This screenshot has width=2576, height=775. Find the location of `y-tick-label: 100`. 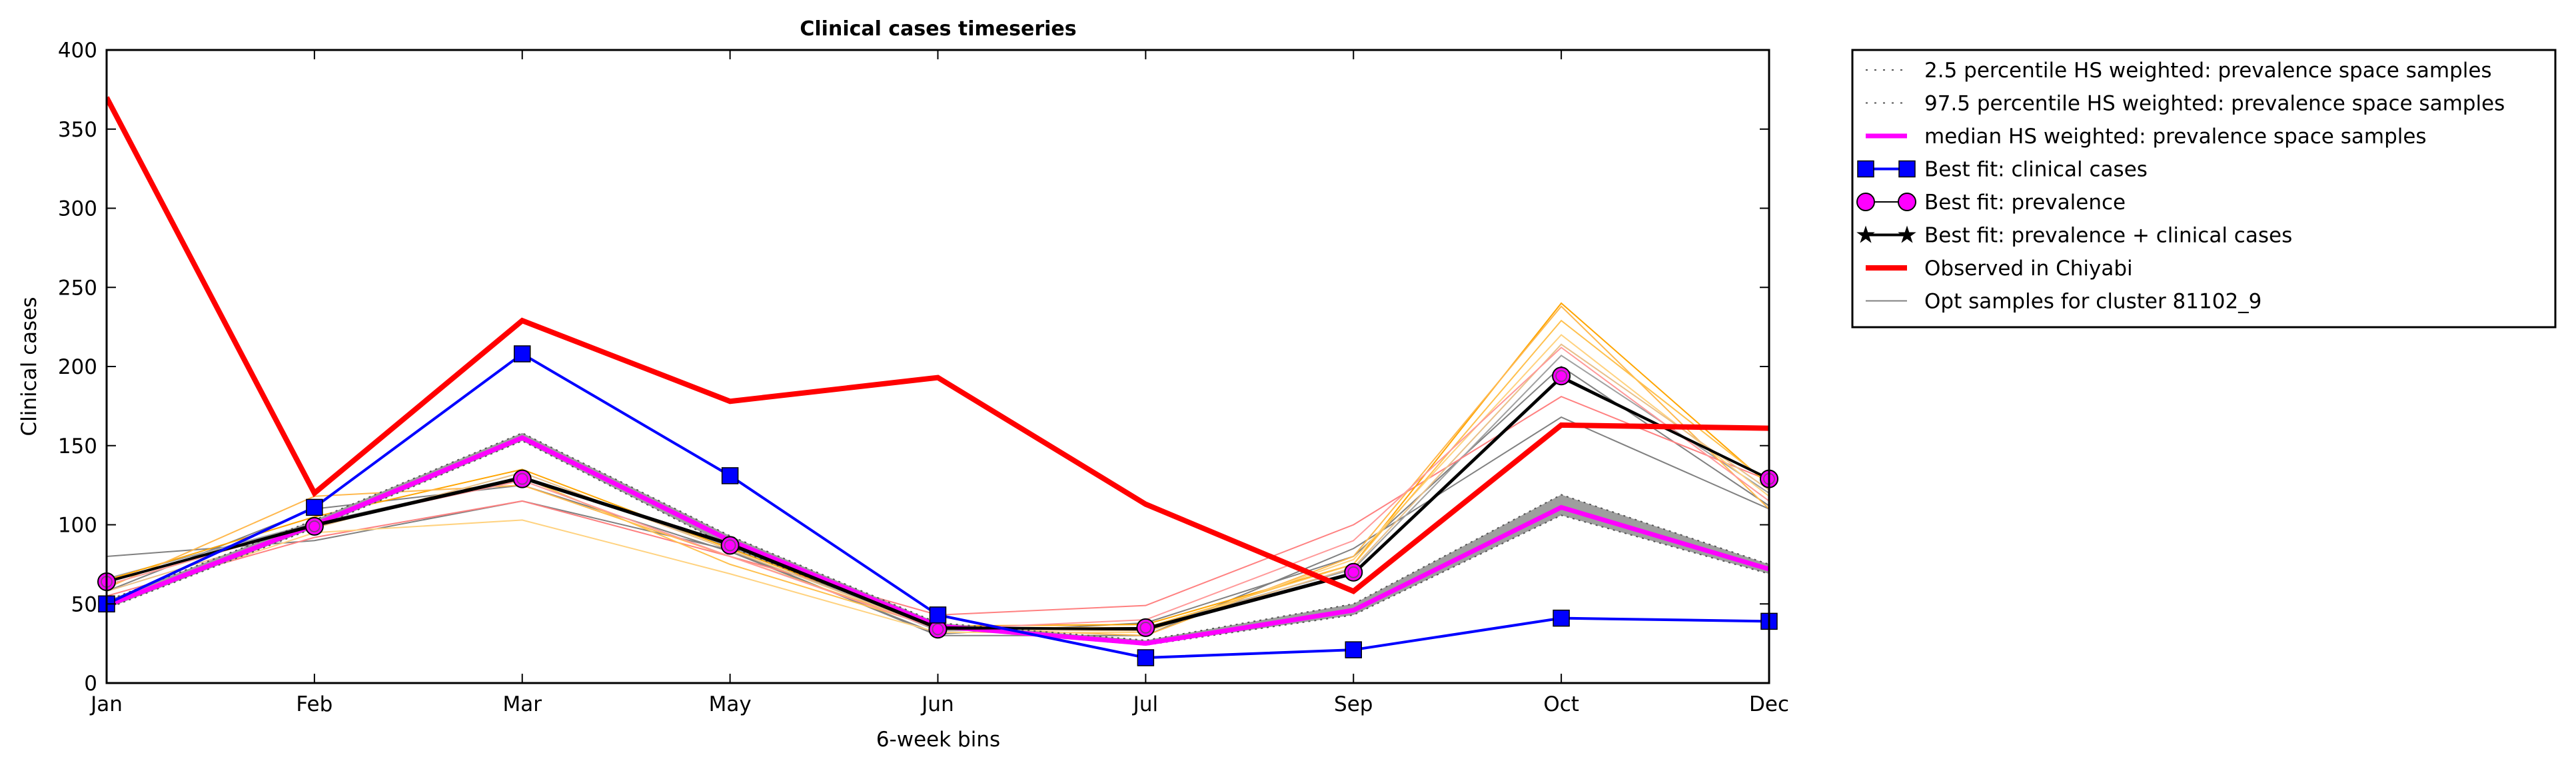

y-tick-label: 100 is located at coordinates (77, 526).